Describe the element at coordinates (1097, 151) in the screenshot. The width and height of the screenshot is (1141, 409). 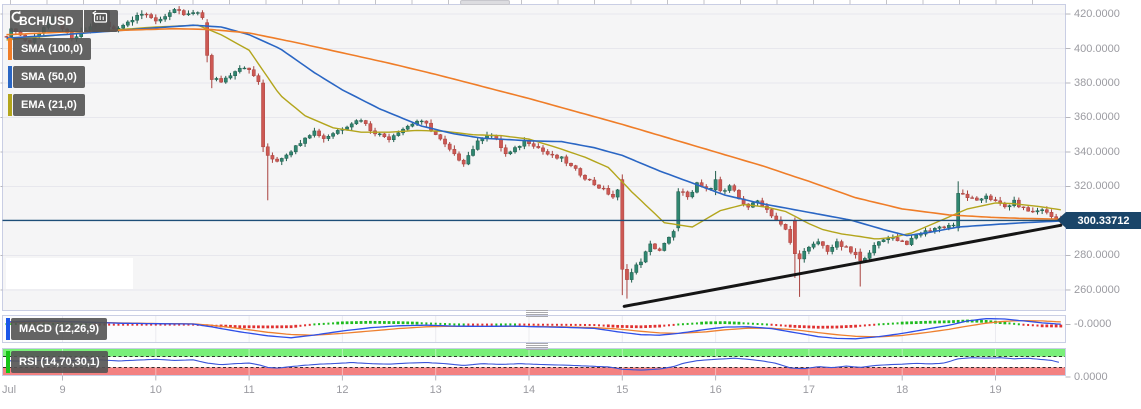
I see `y-axis-label: 340.0000` at that location.